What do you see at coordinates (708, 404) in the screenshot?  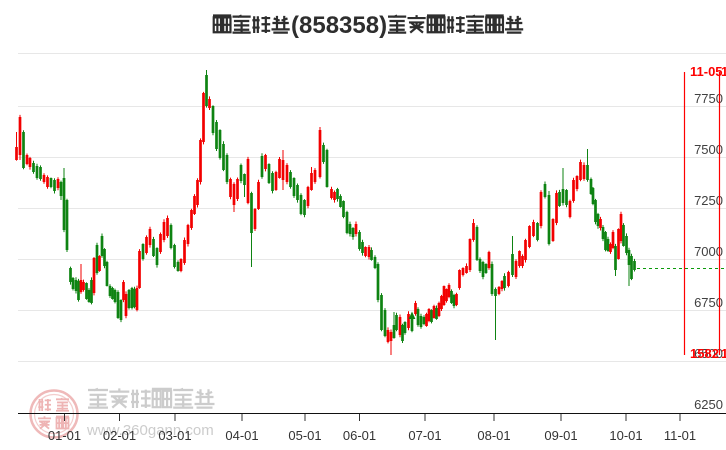 I see `svg-text: 6250` at bounding box center [708, 404].